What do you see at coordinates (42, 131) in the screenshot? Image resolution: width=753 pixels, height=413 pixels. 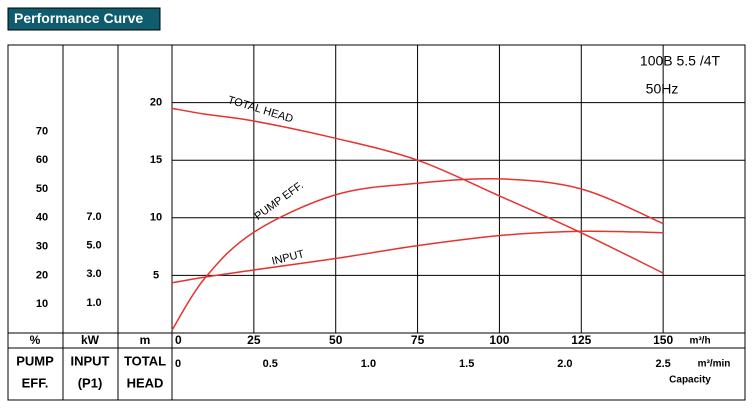 I see `y2-tick-label: 70` at bounding box center [42, 131].